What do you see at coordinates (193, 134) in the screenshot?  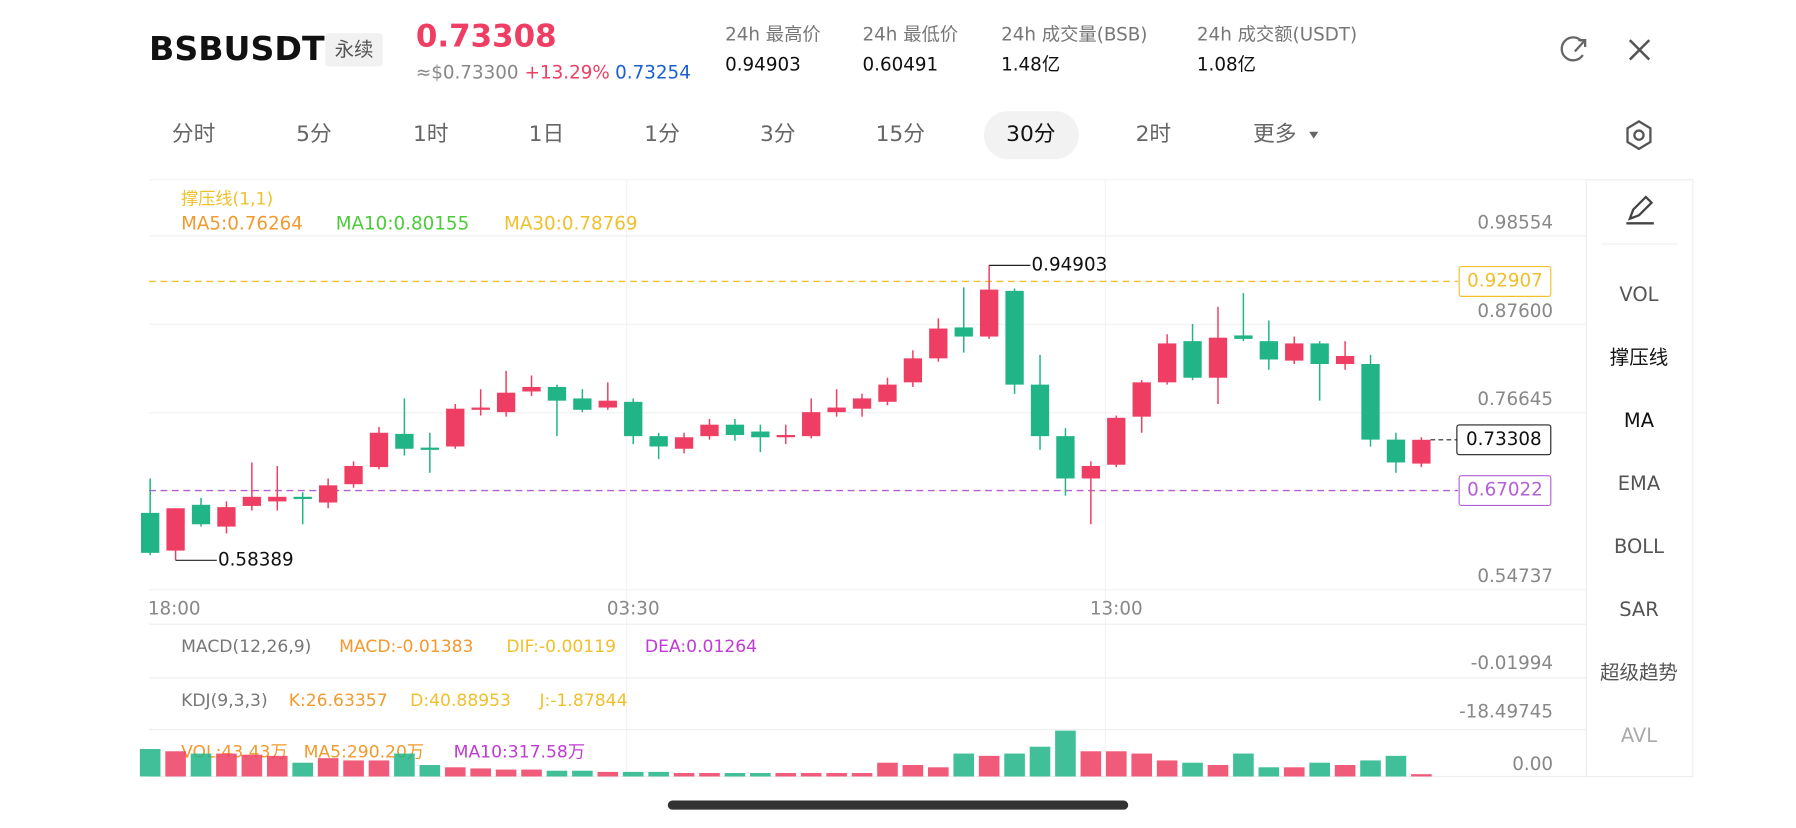 I see `interval-tab: 分时` at bounding box center [193, 134].